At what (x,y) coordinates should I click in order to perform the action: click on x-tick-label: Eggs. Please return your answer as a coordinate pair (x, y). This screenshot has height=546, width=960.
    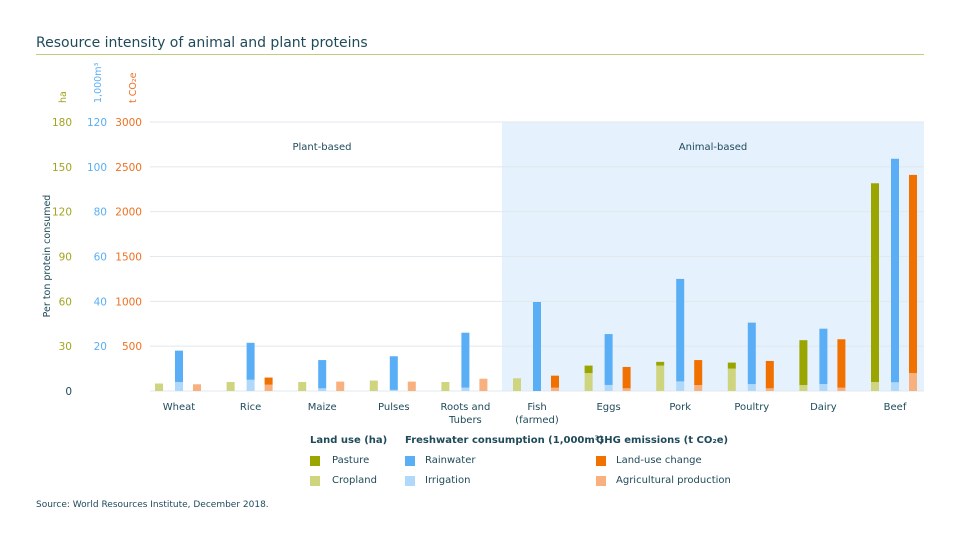
    Looking at the image, I should click on (608, 407).